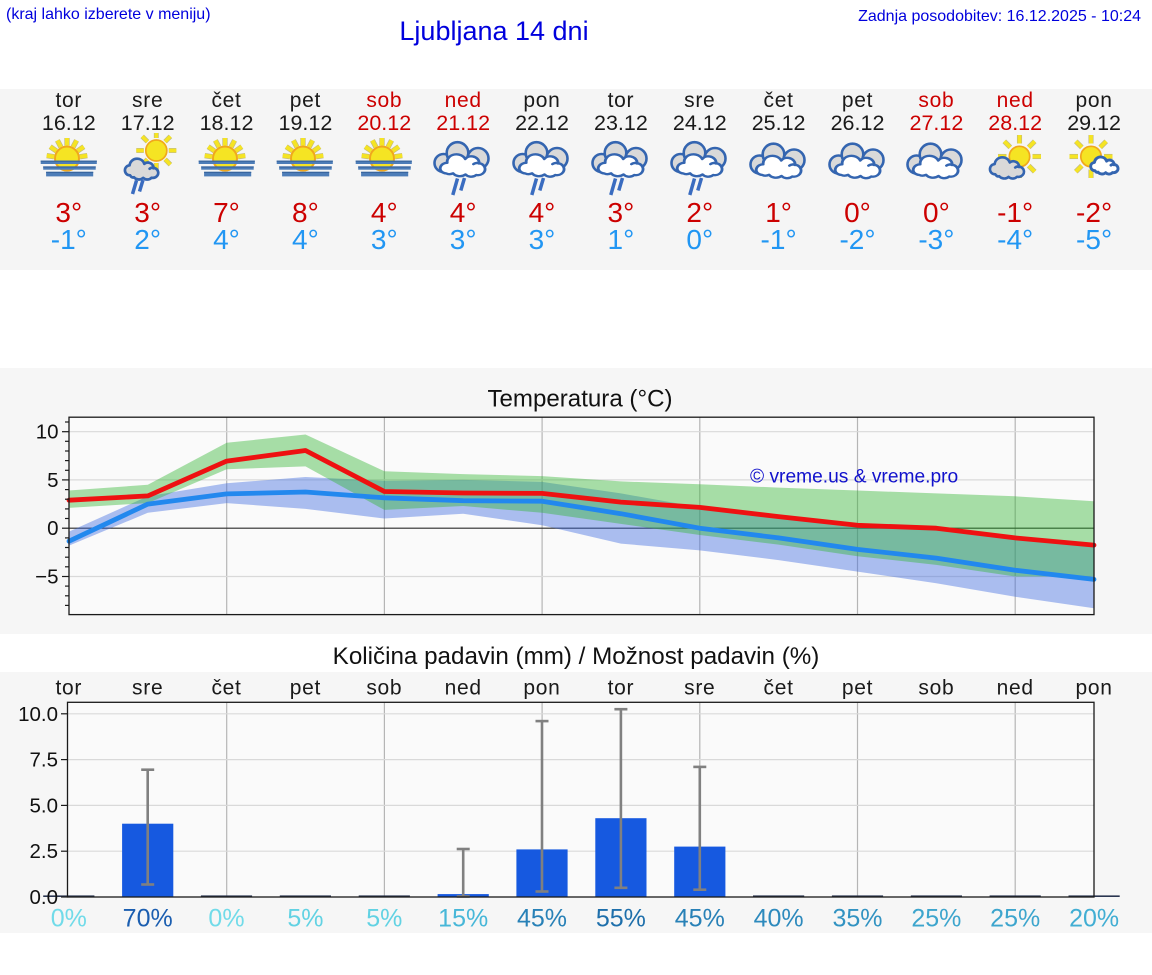  Describe the element at coordinates (1094, 919) in the screenshot. I see `svg-text: 20%` at that location.